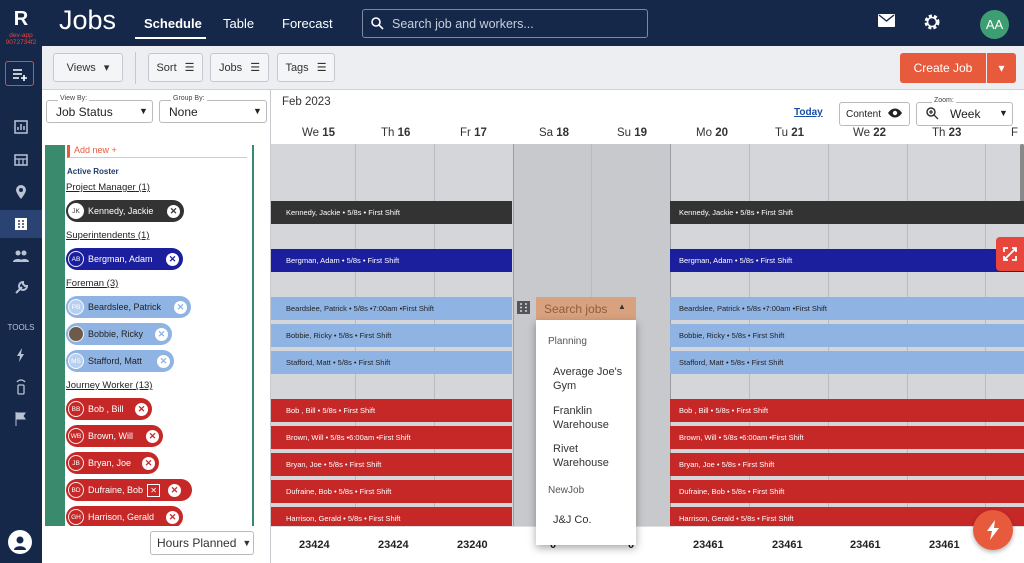 Image resolution: width=1024 pixels, height=563 pixels. I want to click on help-avatar-icon, so click(20, 542).